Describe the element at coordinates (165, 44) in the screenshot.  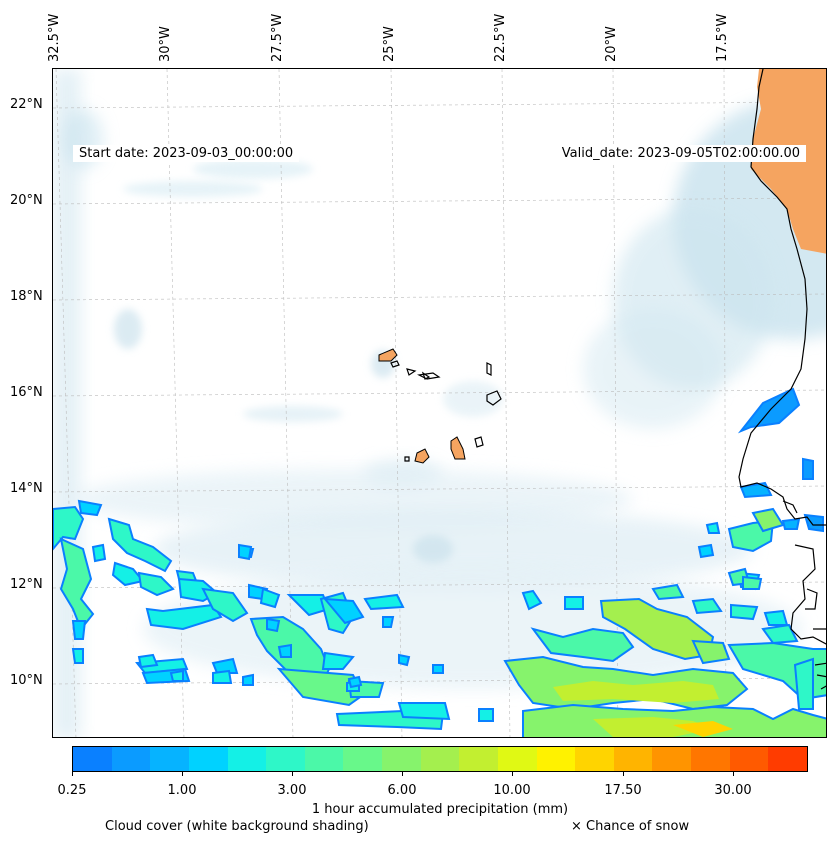
I see `longitude-label: 30°W` at that location.